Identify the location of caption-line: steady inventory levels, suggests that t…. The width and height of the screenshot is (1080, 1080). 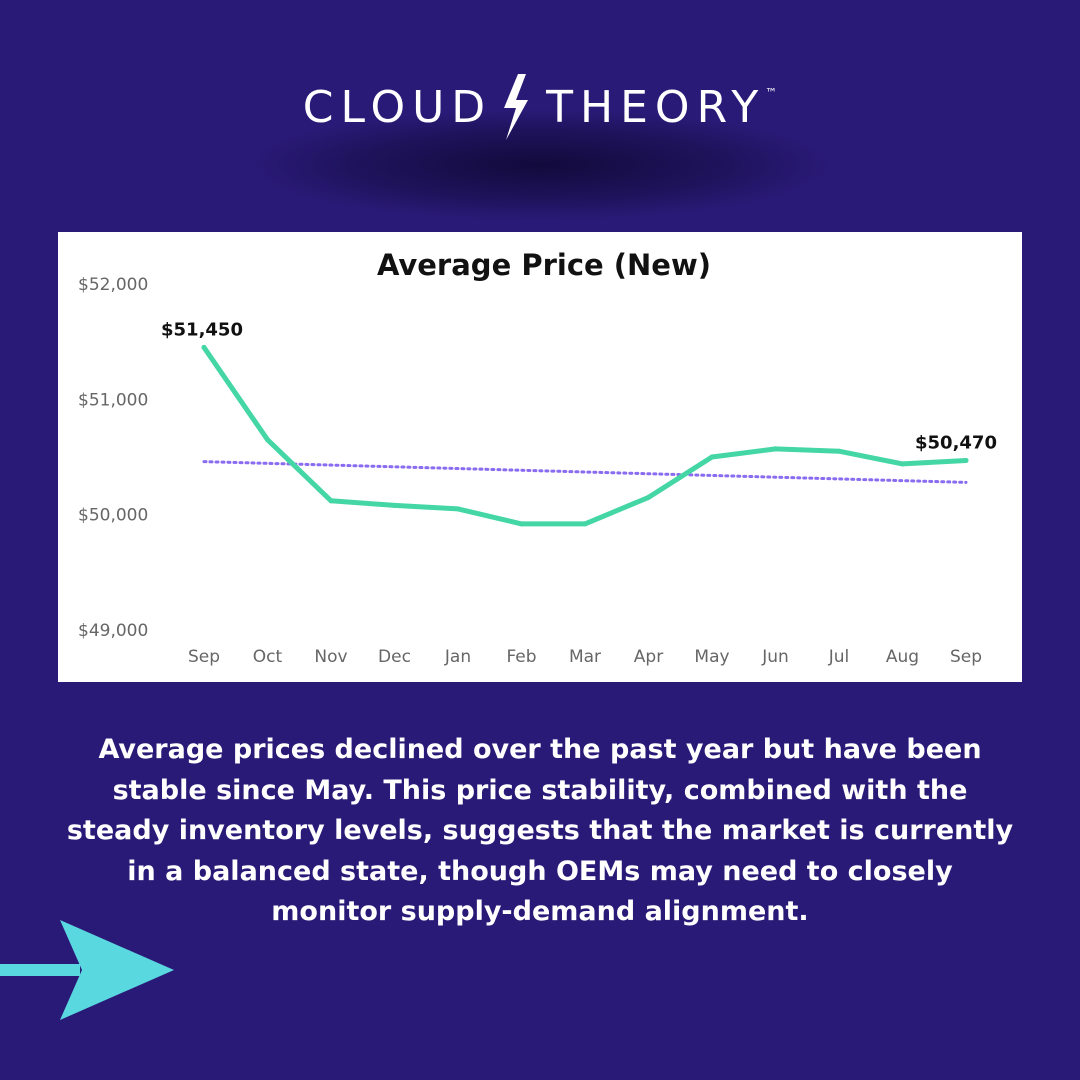
(540, 830).